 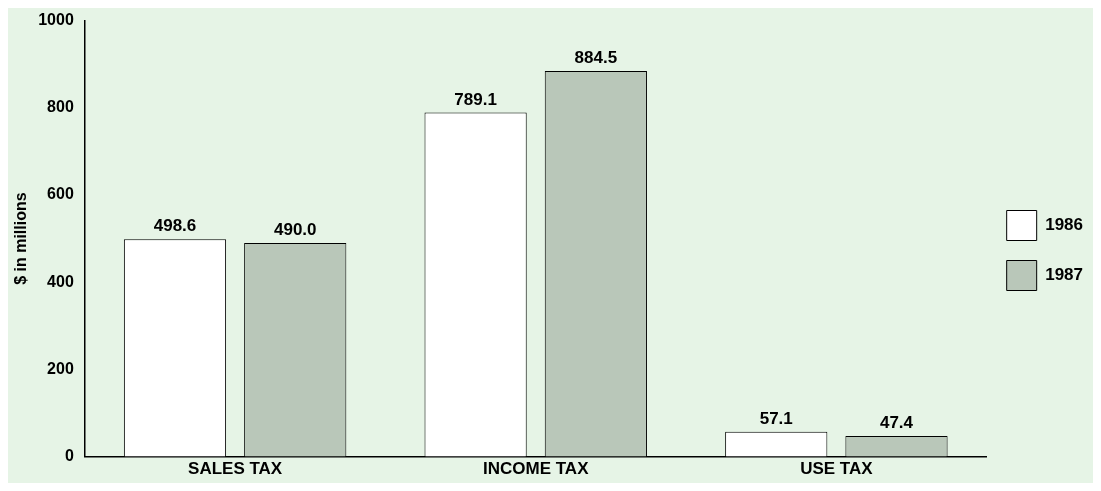 What do you see at coordinates (60, 107) in the screenshot?
I see `y-tick-label: 800` at bounding box center [60, 107].